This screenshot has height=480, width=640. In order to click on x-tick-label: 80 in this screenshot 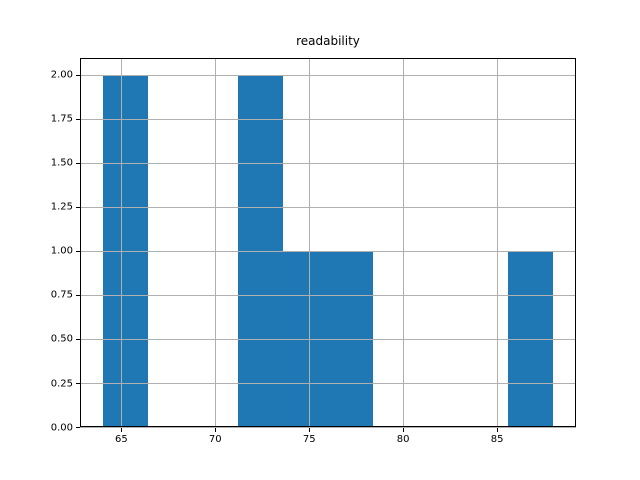, I will do `click(403, 439)`.